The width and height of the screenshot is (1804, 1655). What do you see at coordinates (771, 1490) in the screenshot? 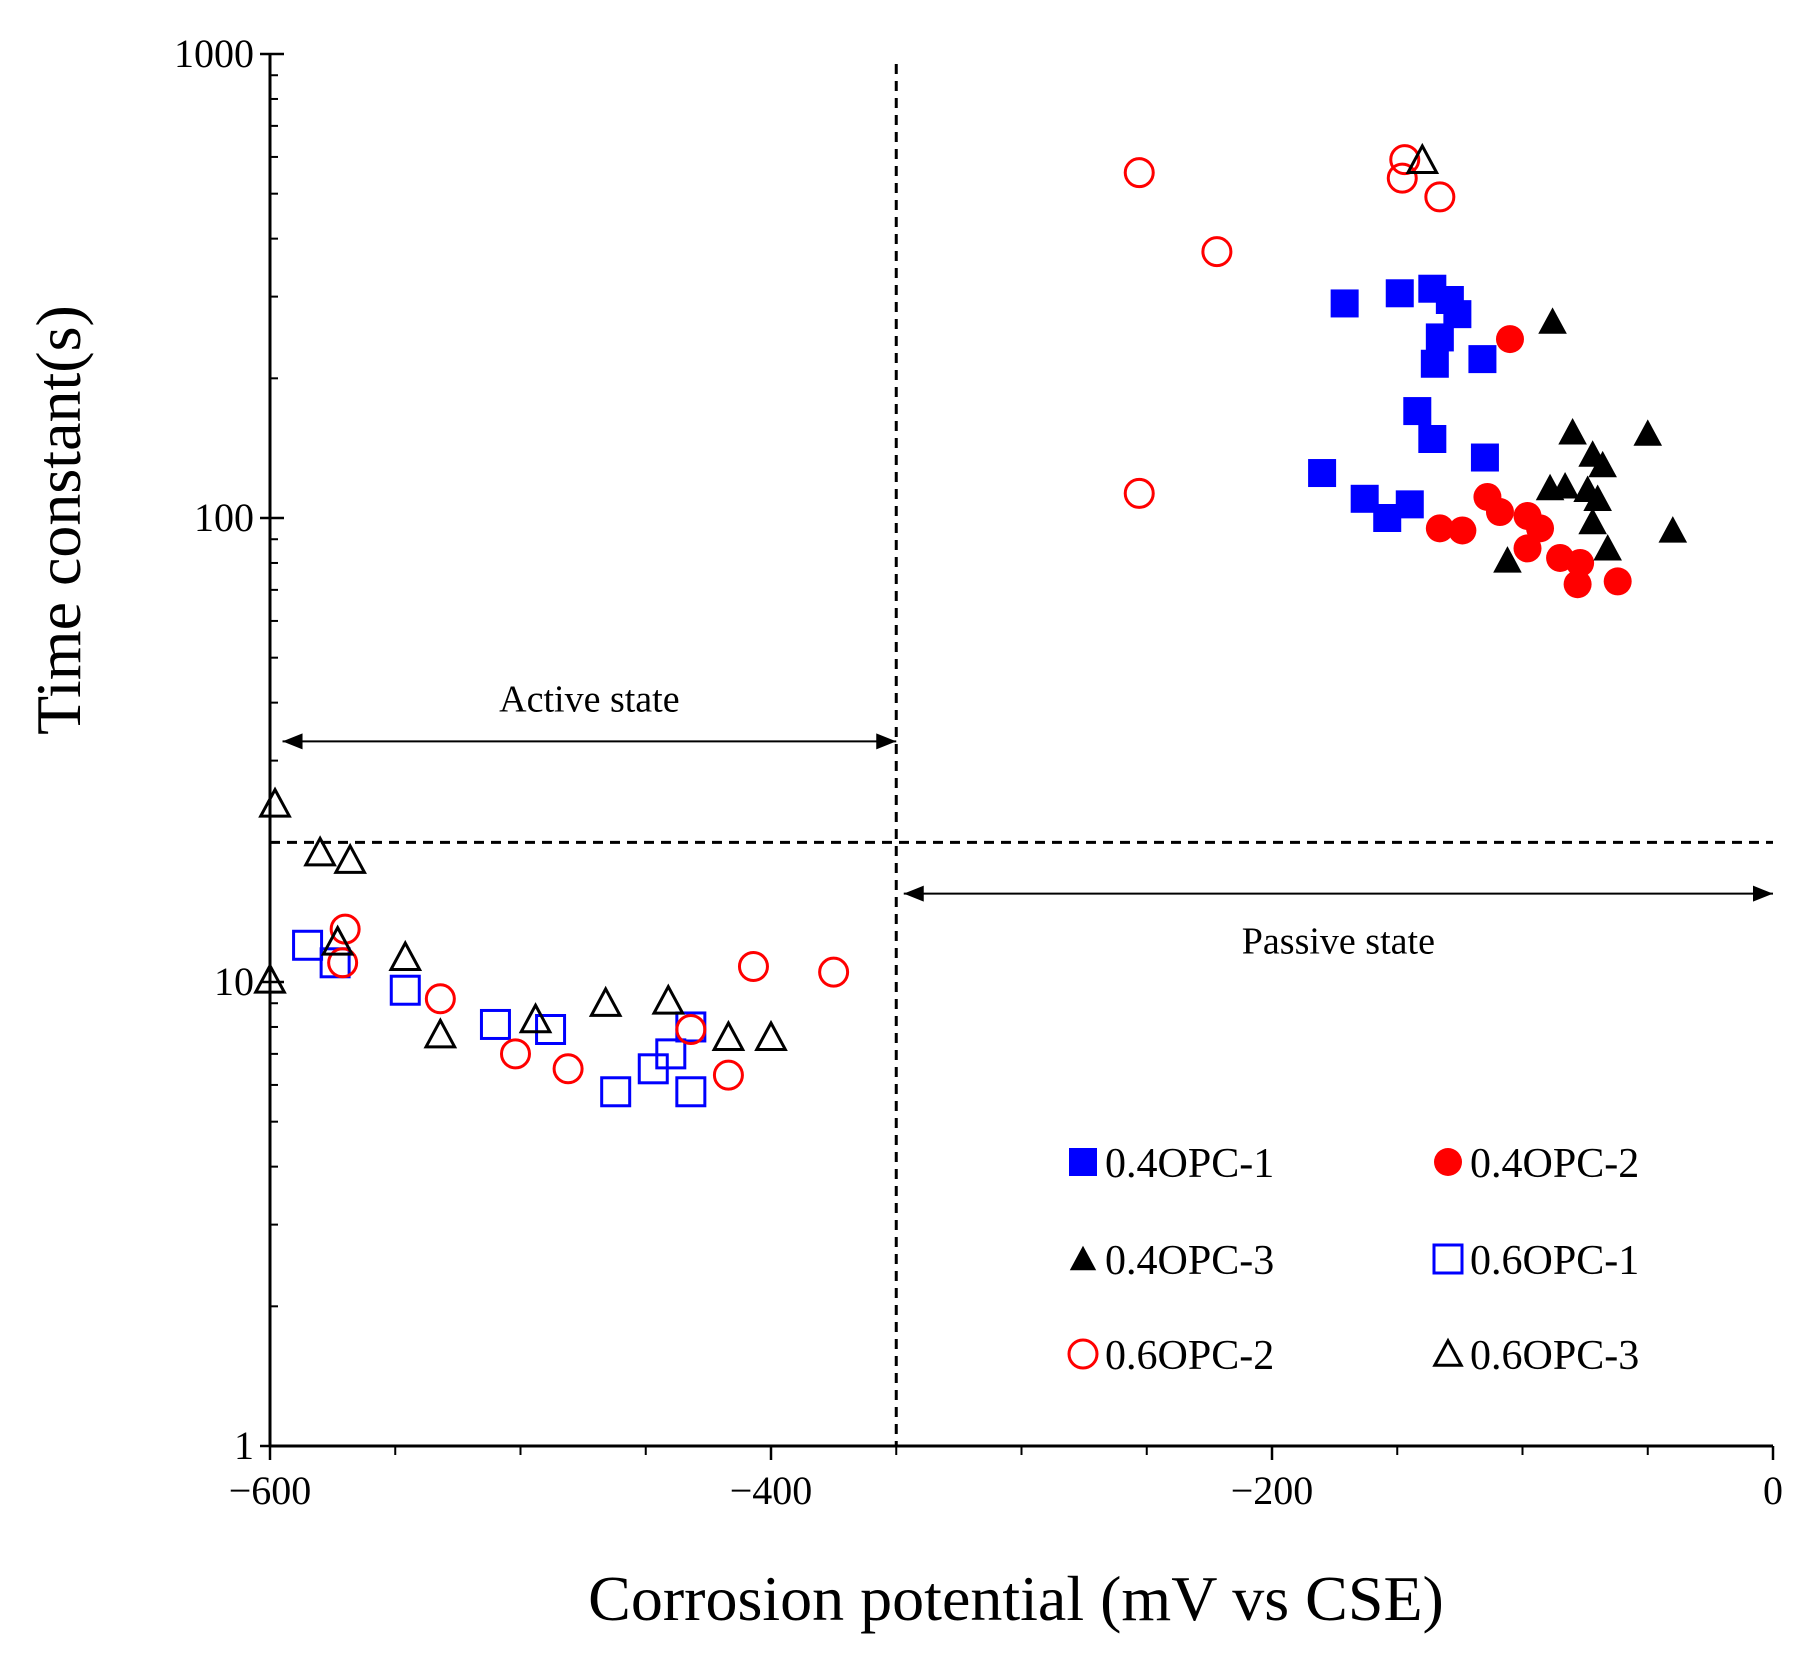
I see `x-tick-label: −400` at bounding box center [771, 1490].